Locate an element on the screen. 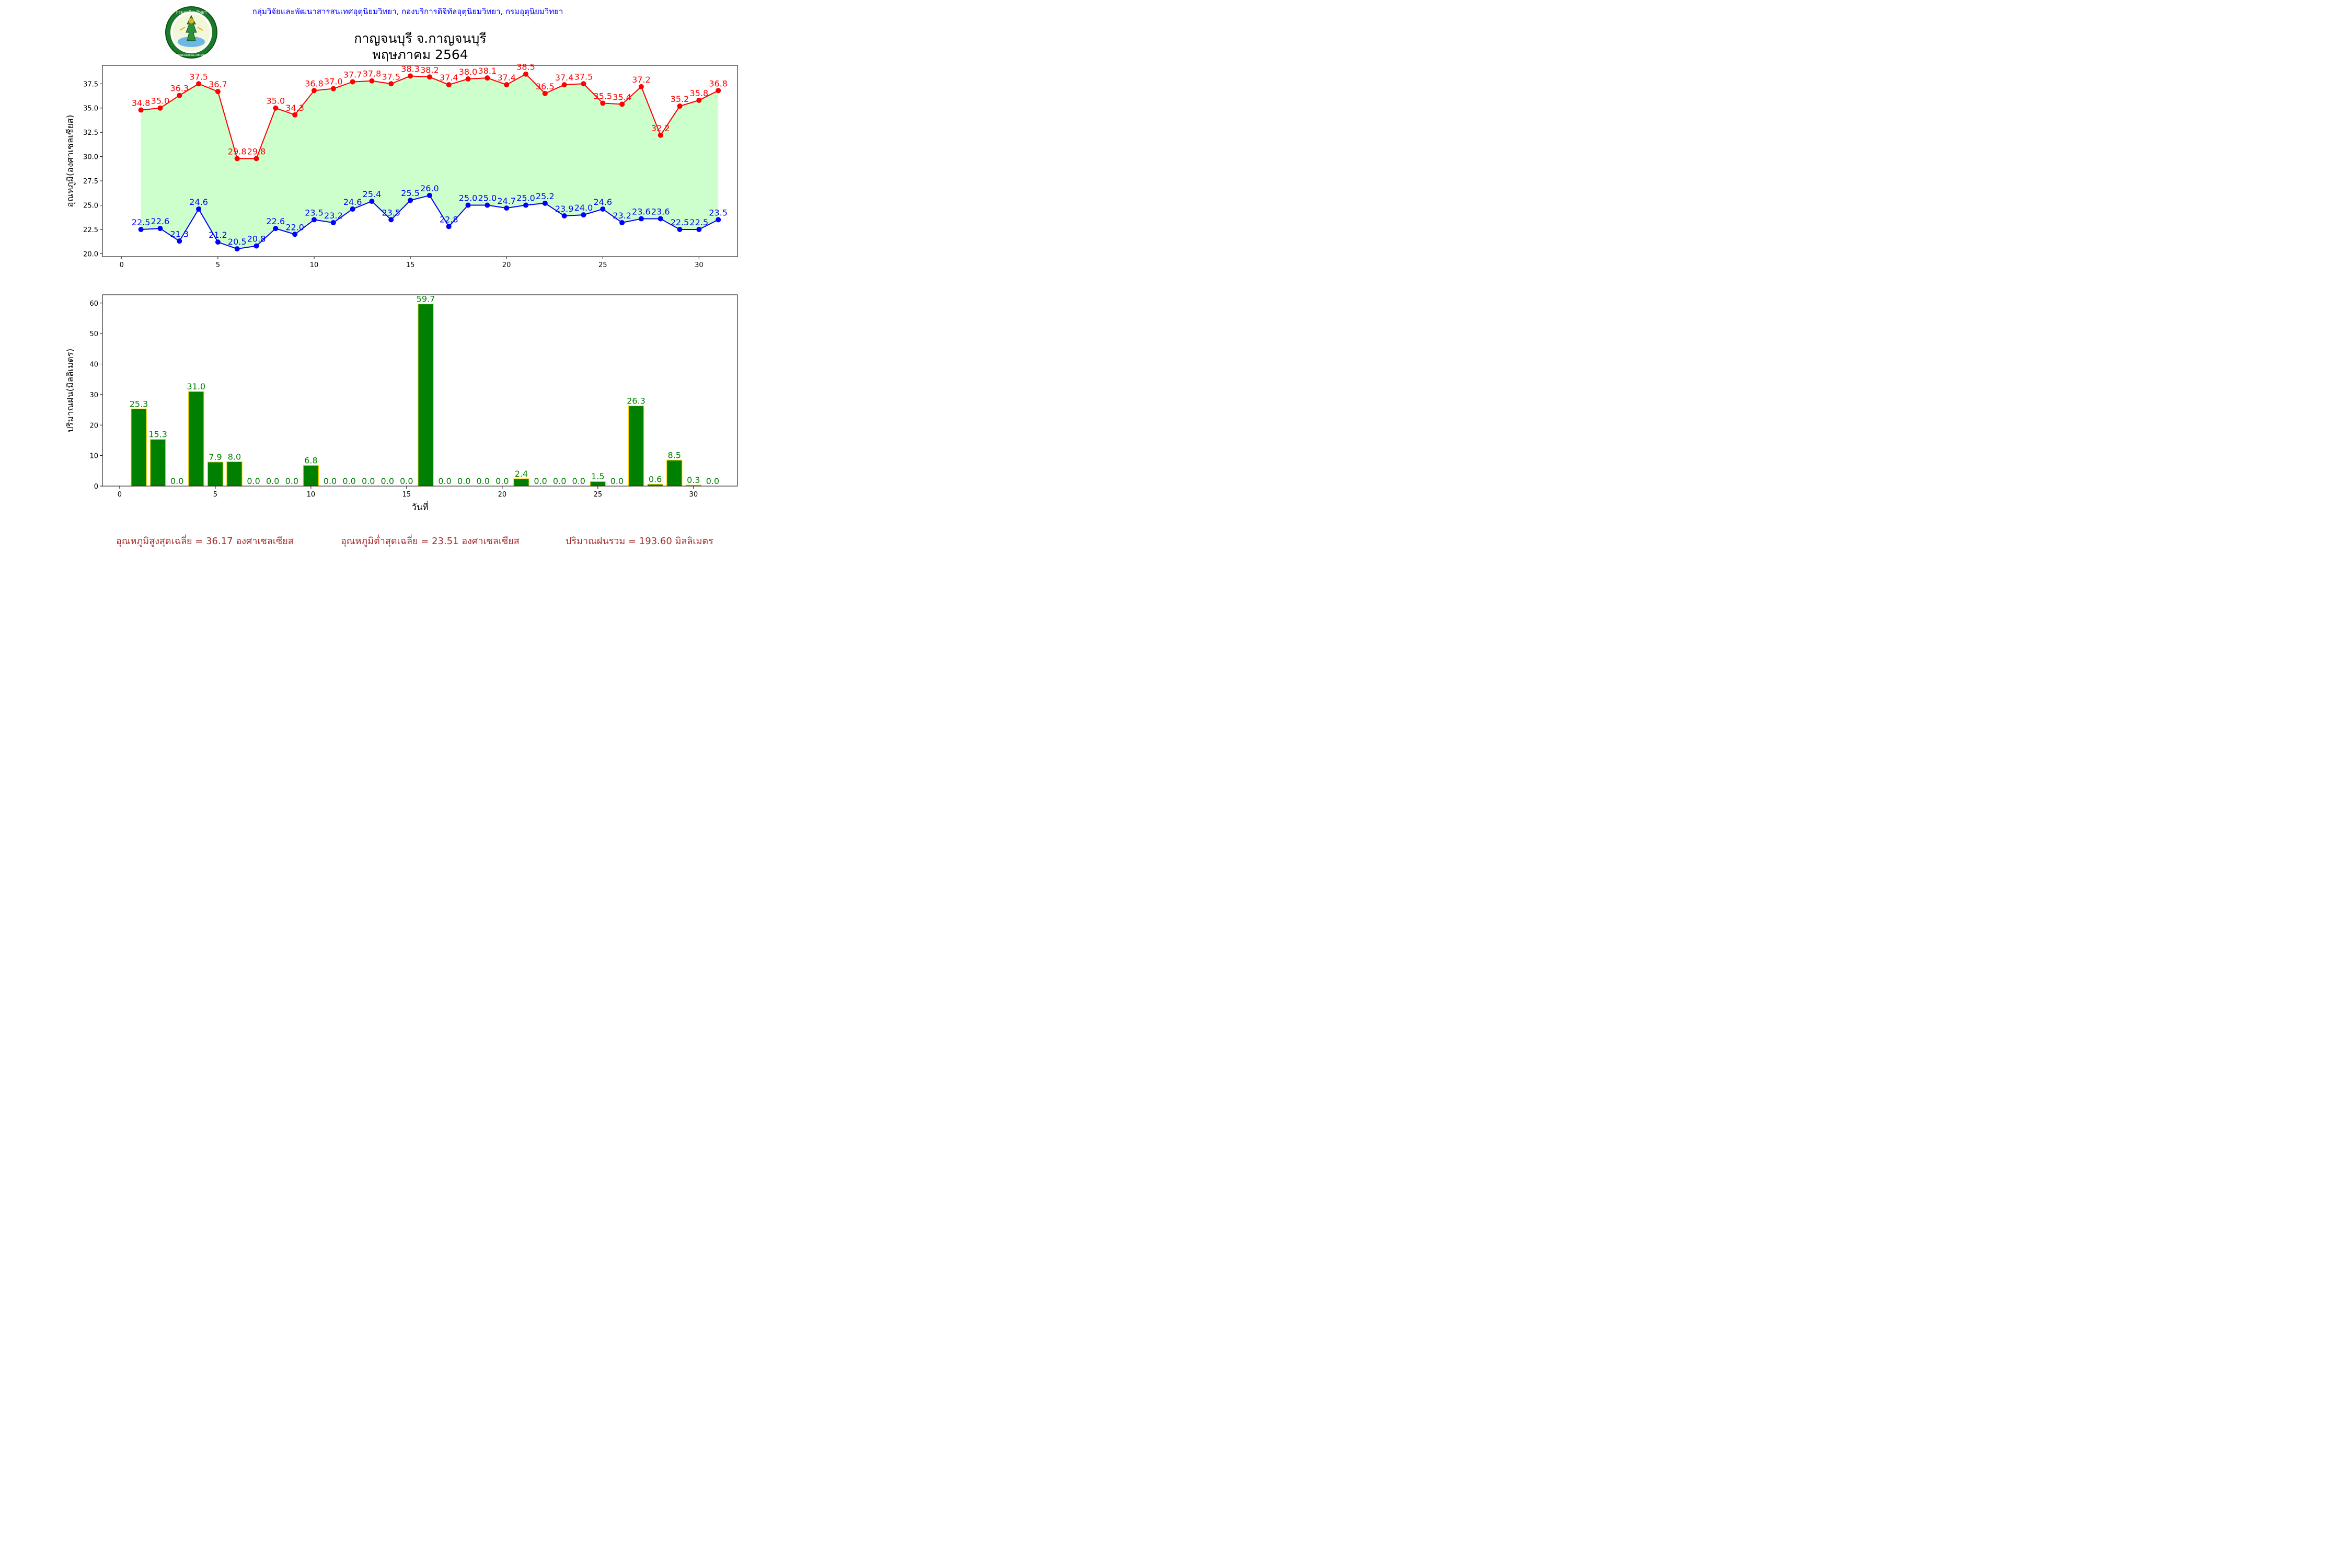  y-axis-label: ปริมาณฝน(มิลลิเมตร) is located at coordinates (70, 391).